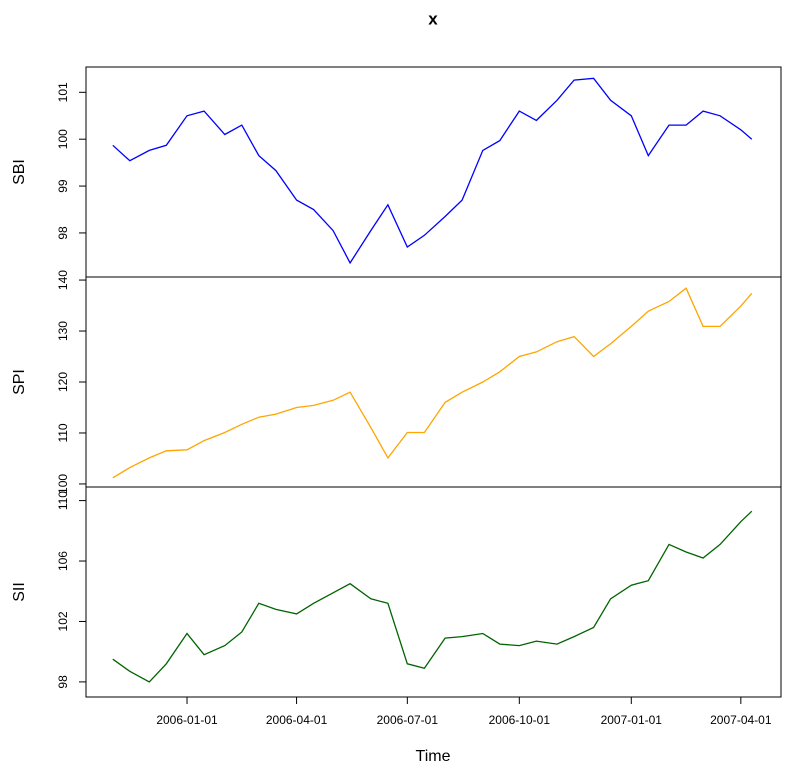  What do you see at coordinates (408, 720) in the screenshot?
I see `x-tick-label: 2006-07-01` at bounding box center [408, 720].